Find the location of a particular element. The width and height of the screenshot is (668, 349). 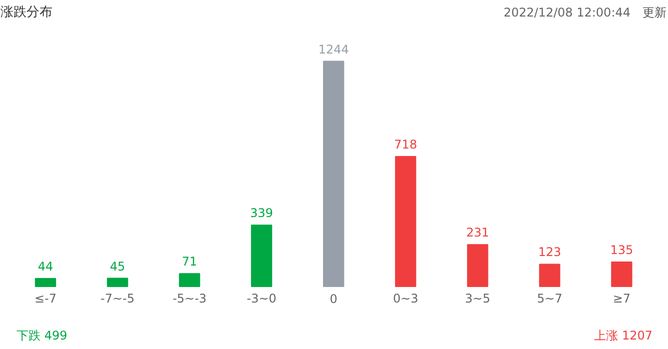

data-label: 71 is located at coordinates (190, 261).